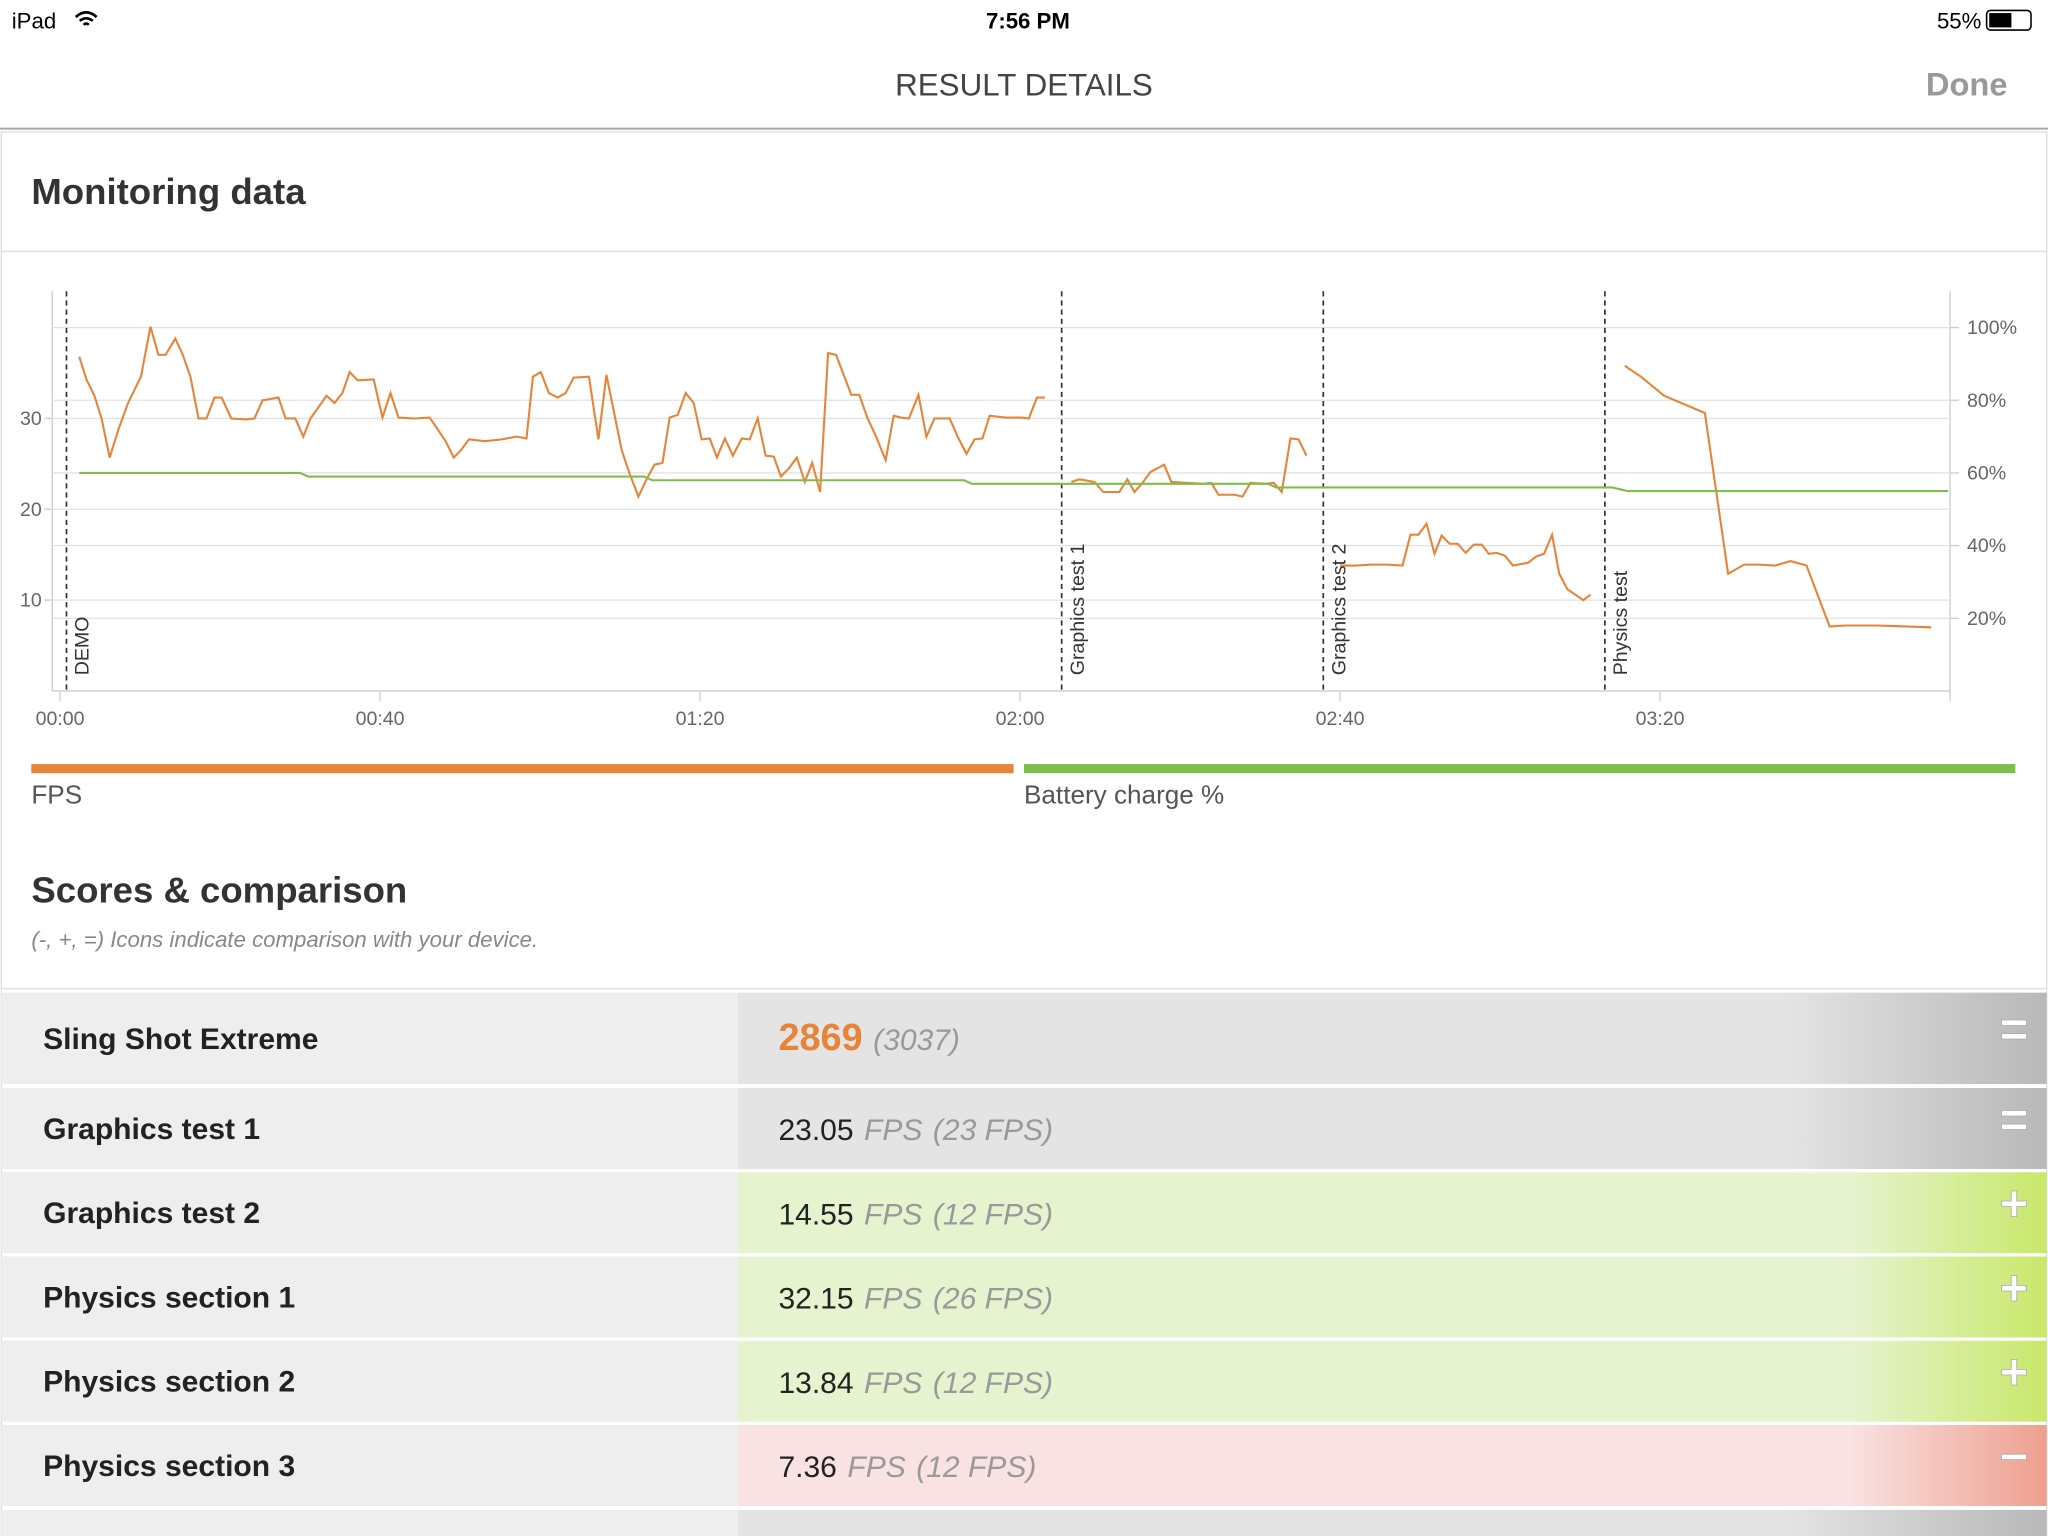 This screenshot has height=1536, width=2048. What do you see at coordinates (151, 1213) in the screenshot?
I see `row-name: Graphics test 2` at bounding box center [151, 1213].